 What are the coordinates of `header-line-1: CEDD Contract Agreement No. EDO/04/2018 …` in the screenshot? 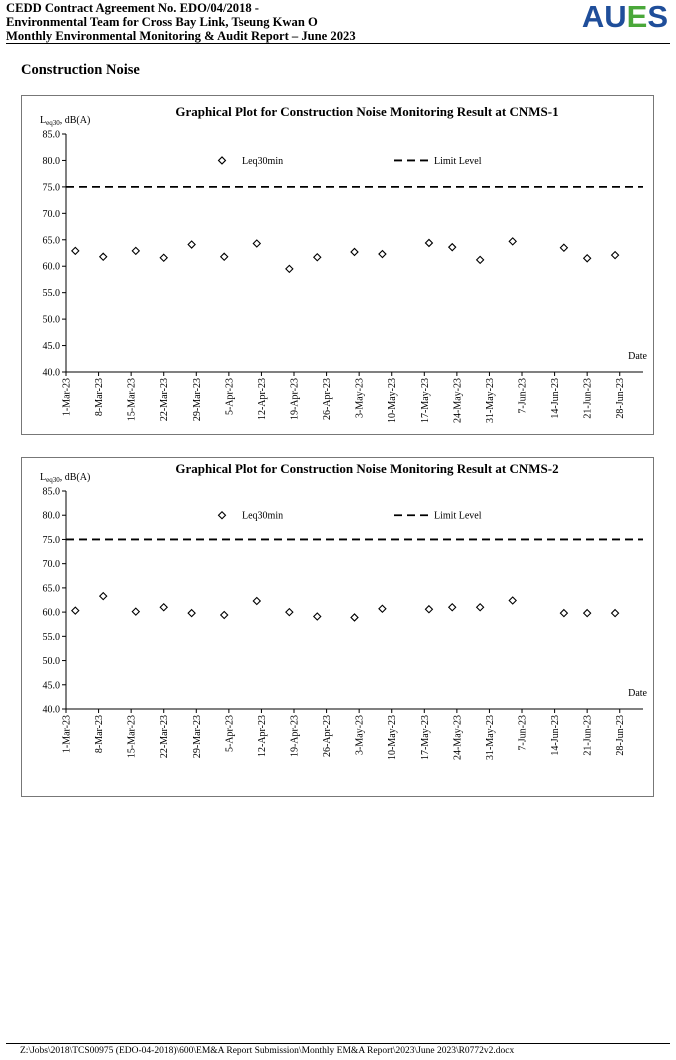 It's located at (133, 8).